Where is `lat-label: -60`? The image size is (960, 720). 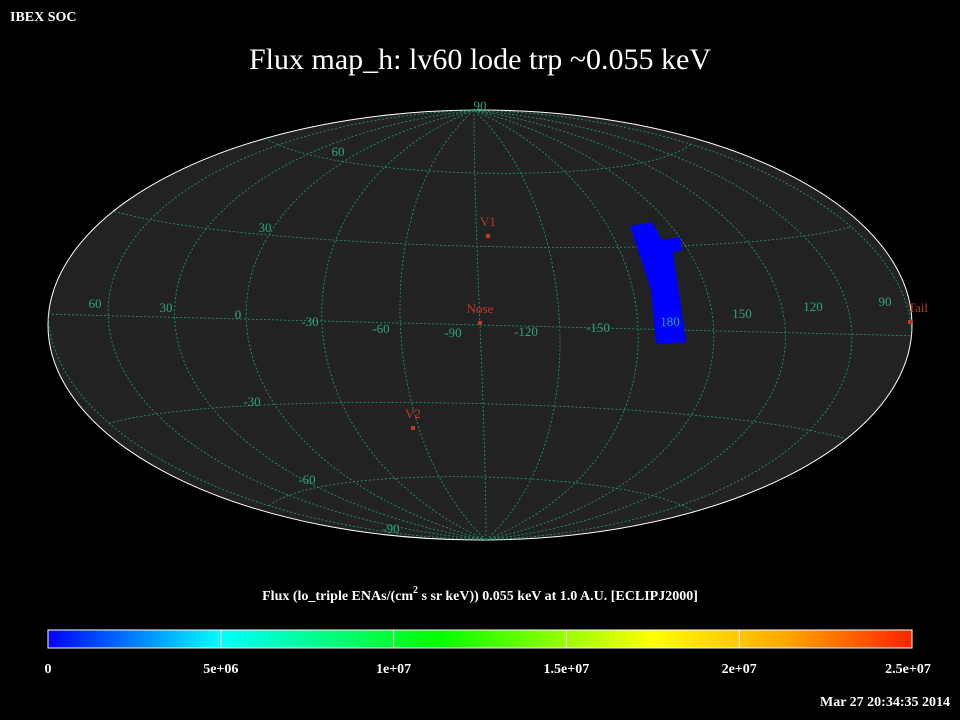 lat-label: -60 is located at coordinates (306, 479).